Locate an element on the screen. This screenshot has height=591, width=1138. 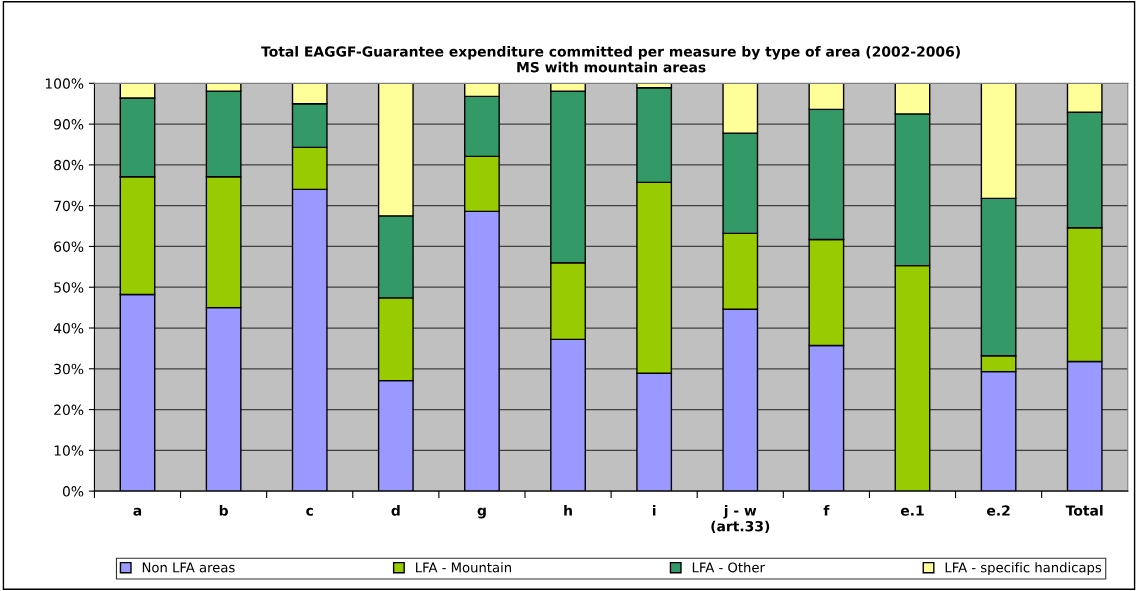
y-tick-label: 50% is located at coordinates (69, 287).